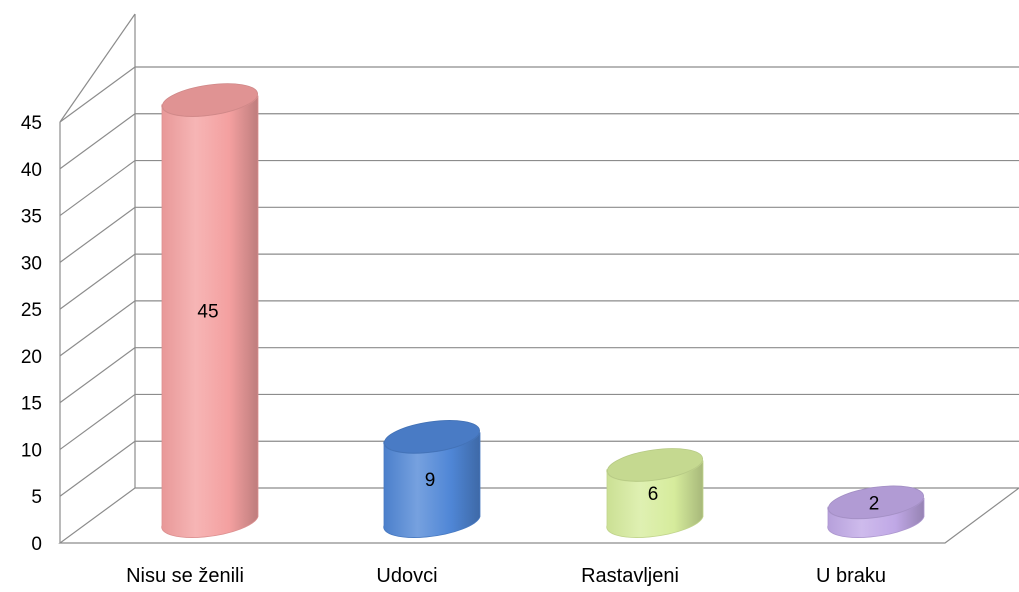 This screenshot has width=1019, height=592. Describe the element at coordinates (31, 123) in the screenshot. I see `y-tick-label-45: 45` at that location.